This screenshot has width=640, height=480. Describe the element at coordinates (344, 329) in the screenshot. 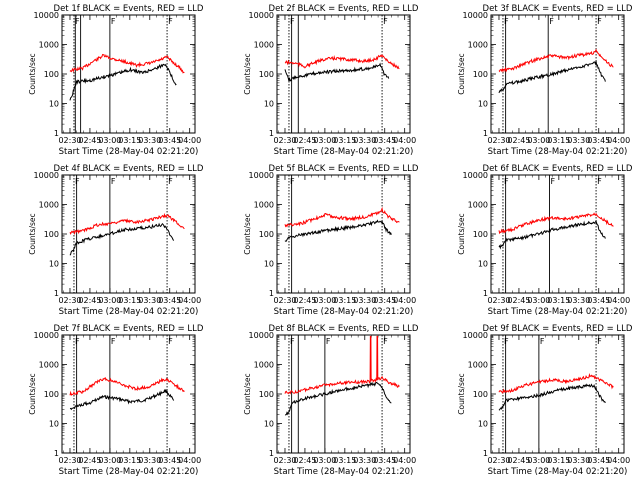

I see `chart-title: Det 8f BLACK = Events, RED = LLD` at that location.